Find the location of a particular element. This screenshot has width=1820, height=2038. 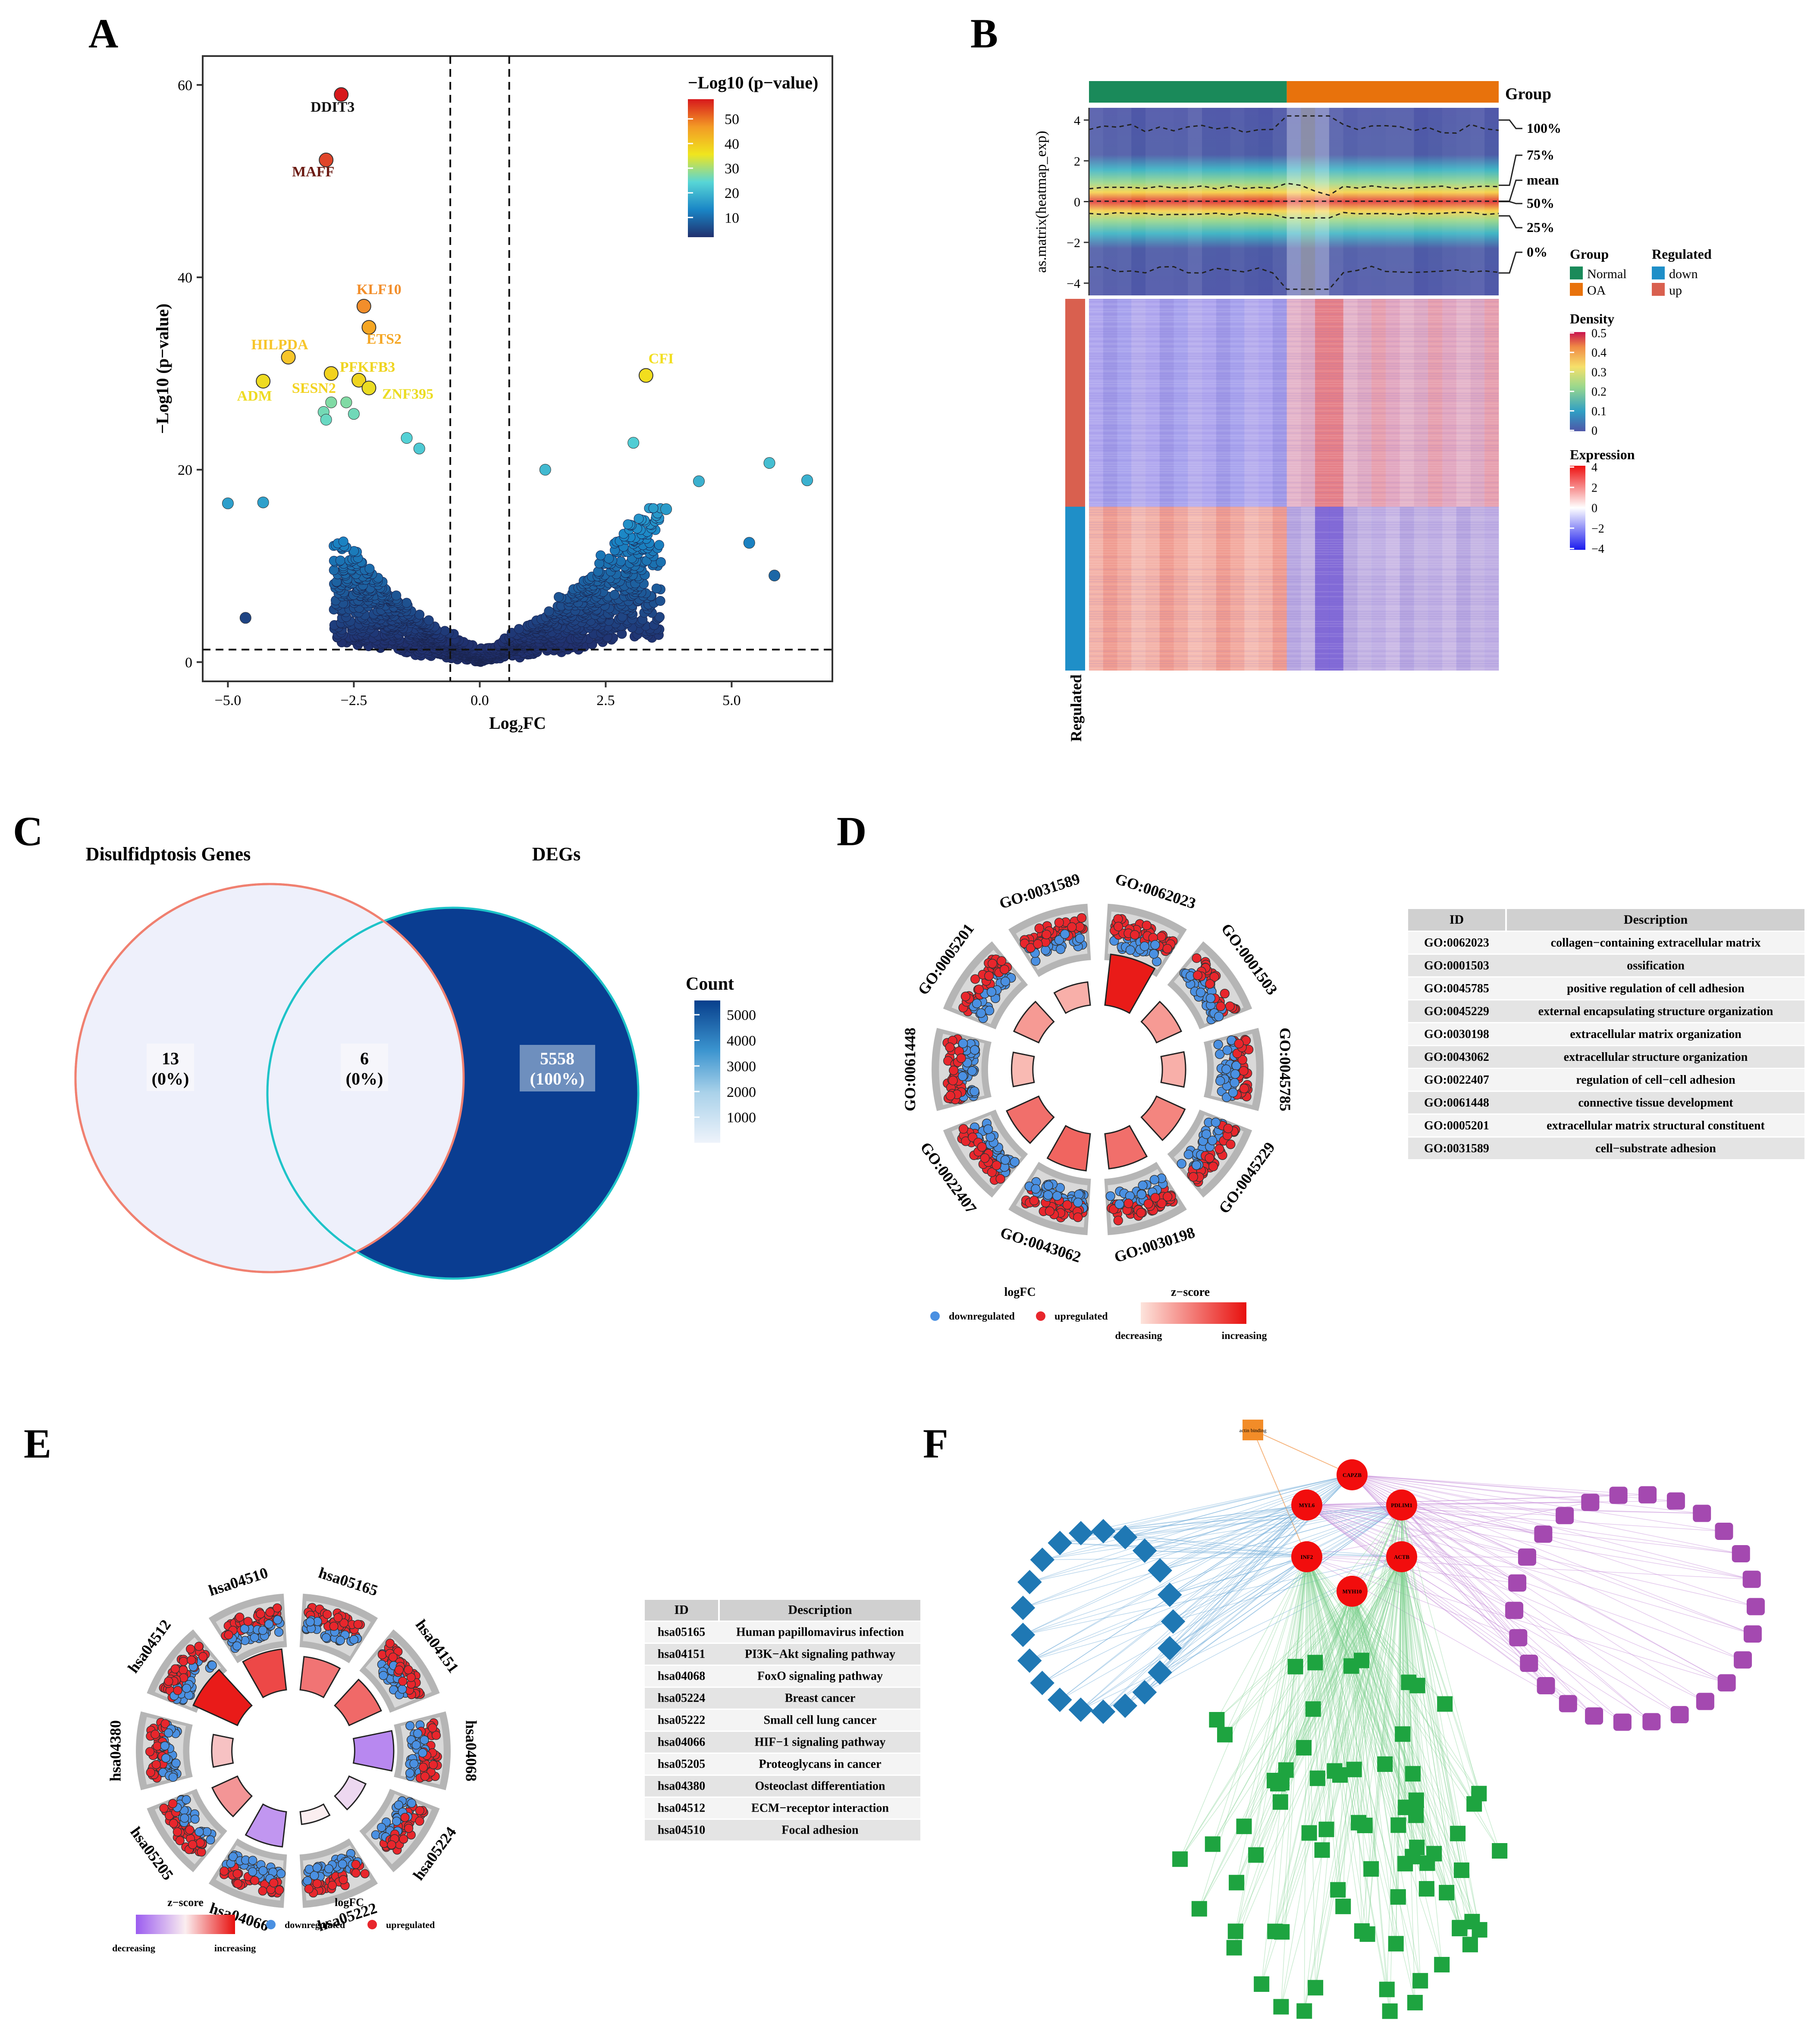

network-node-label: actin binding is located at coordinates (1253, 1430).